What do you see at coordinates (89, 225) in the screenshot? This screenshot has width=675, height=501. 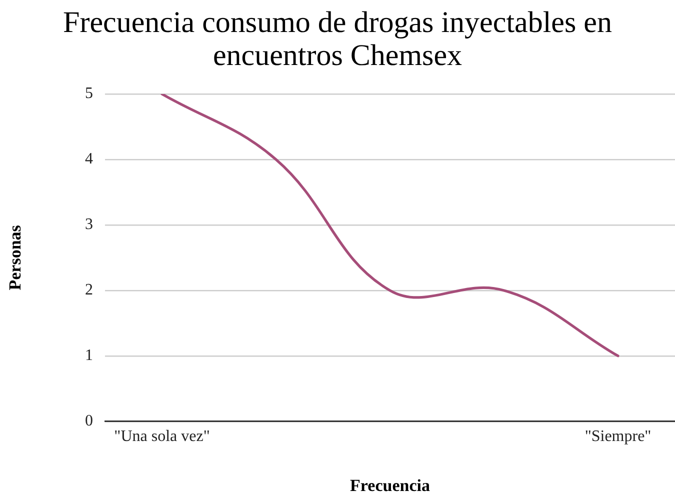 I see `y-tick-label: 3` at bounding box center [89, 225].